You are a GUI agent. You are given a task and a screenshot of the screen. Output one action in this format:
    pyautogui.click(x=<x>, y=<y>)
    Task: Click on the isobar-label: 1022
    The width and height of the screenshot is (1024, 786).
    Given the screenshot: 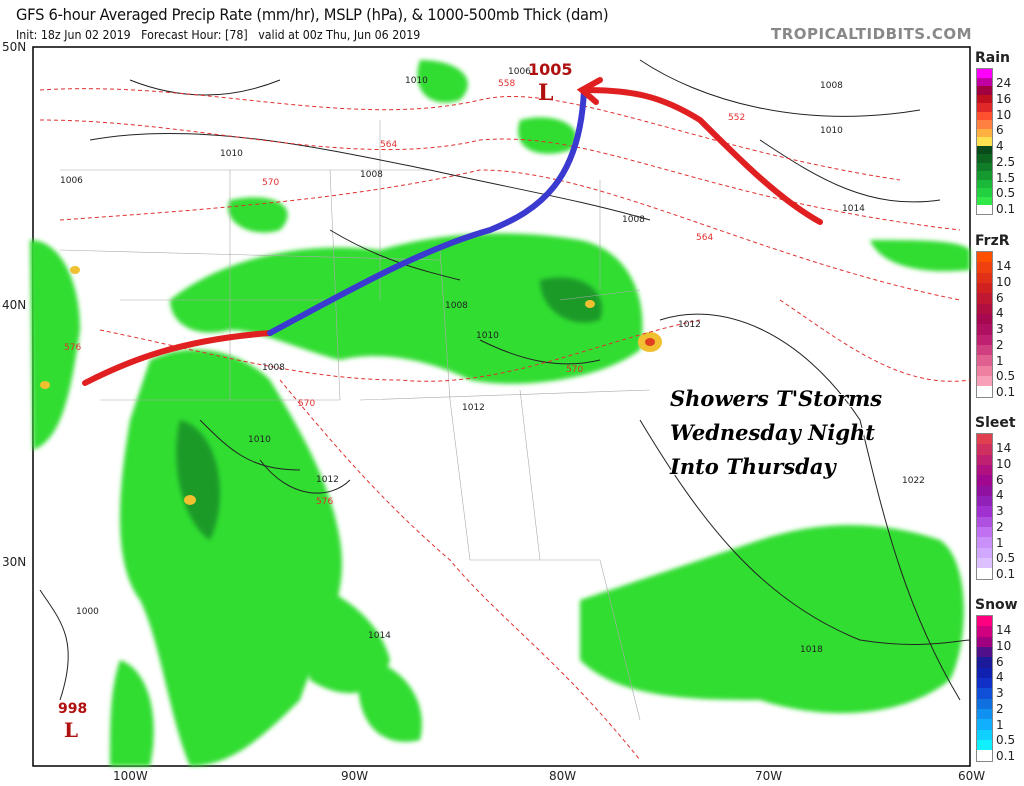 What is the action you would take?
    pyautogui.click(x=913, y=481)
    